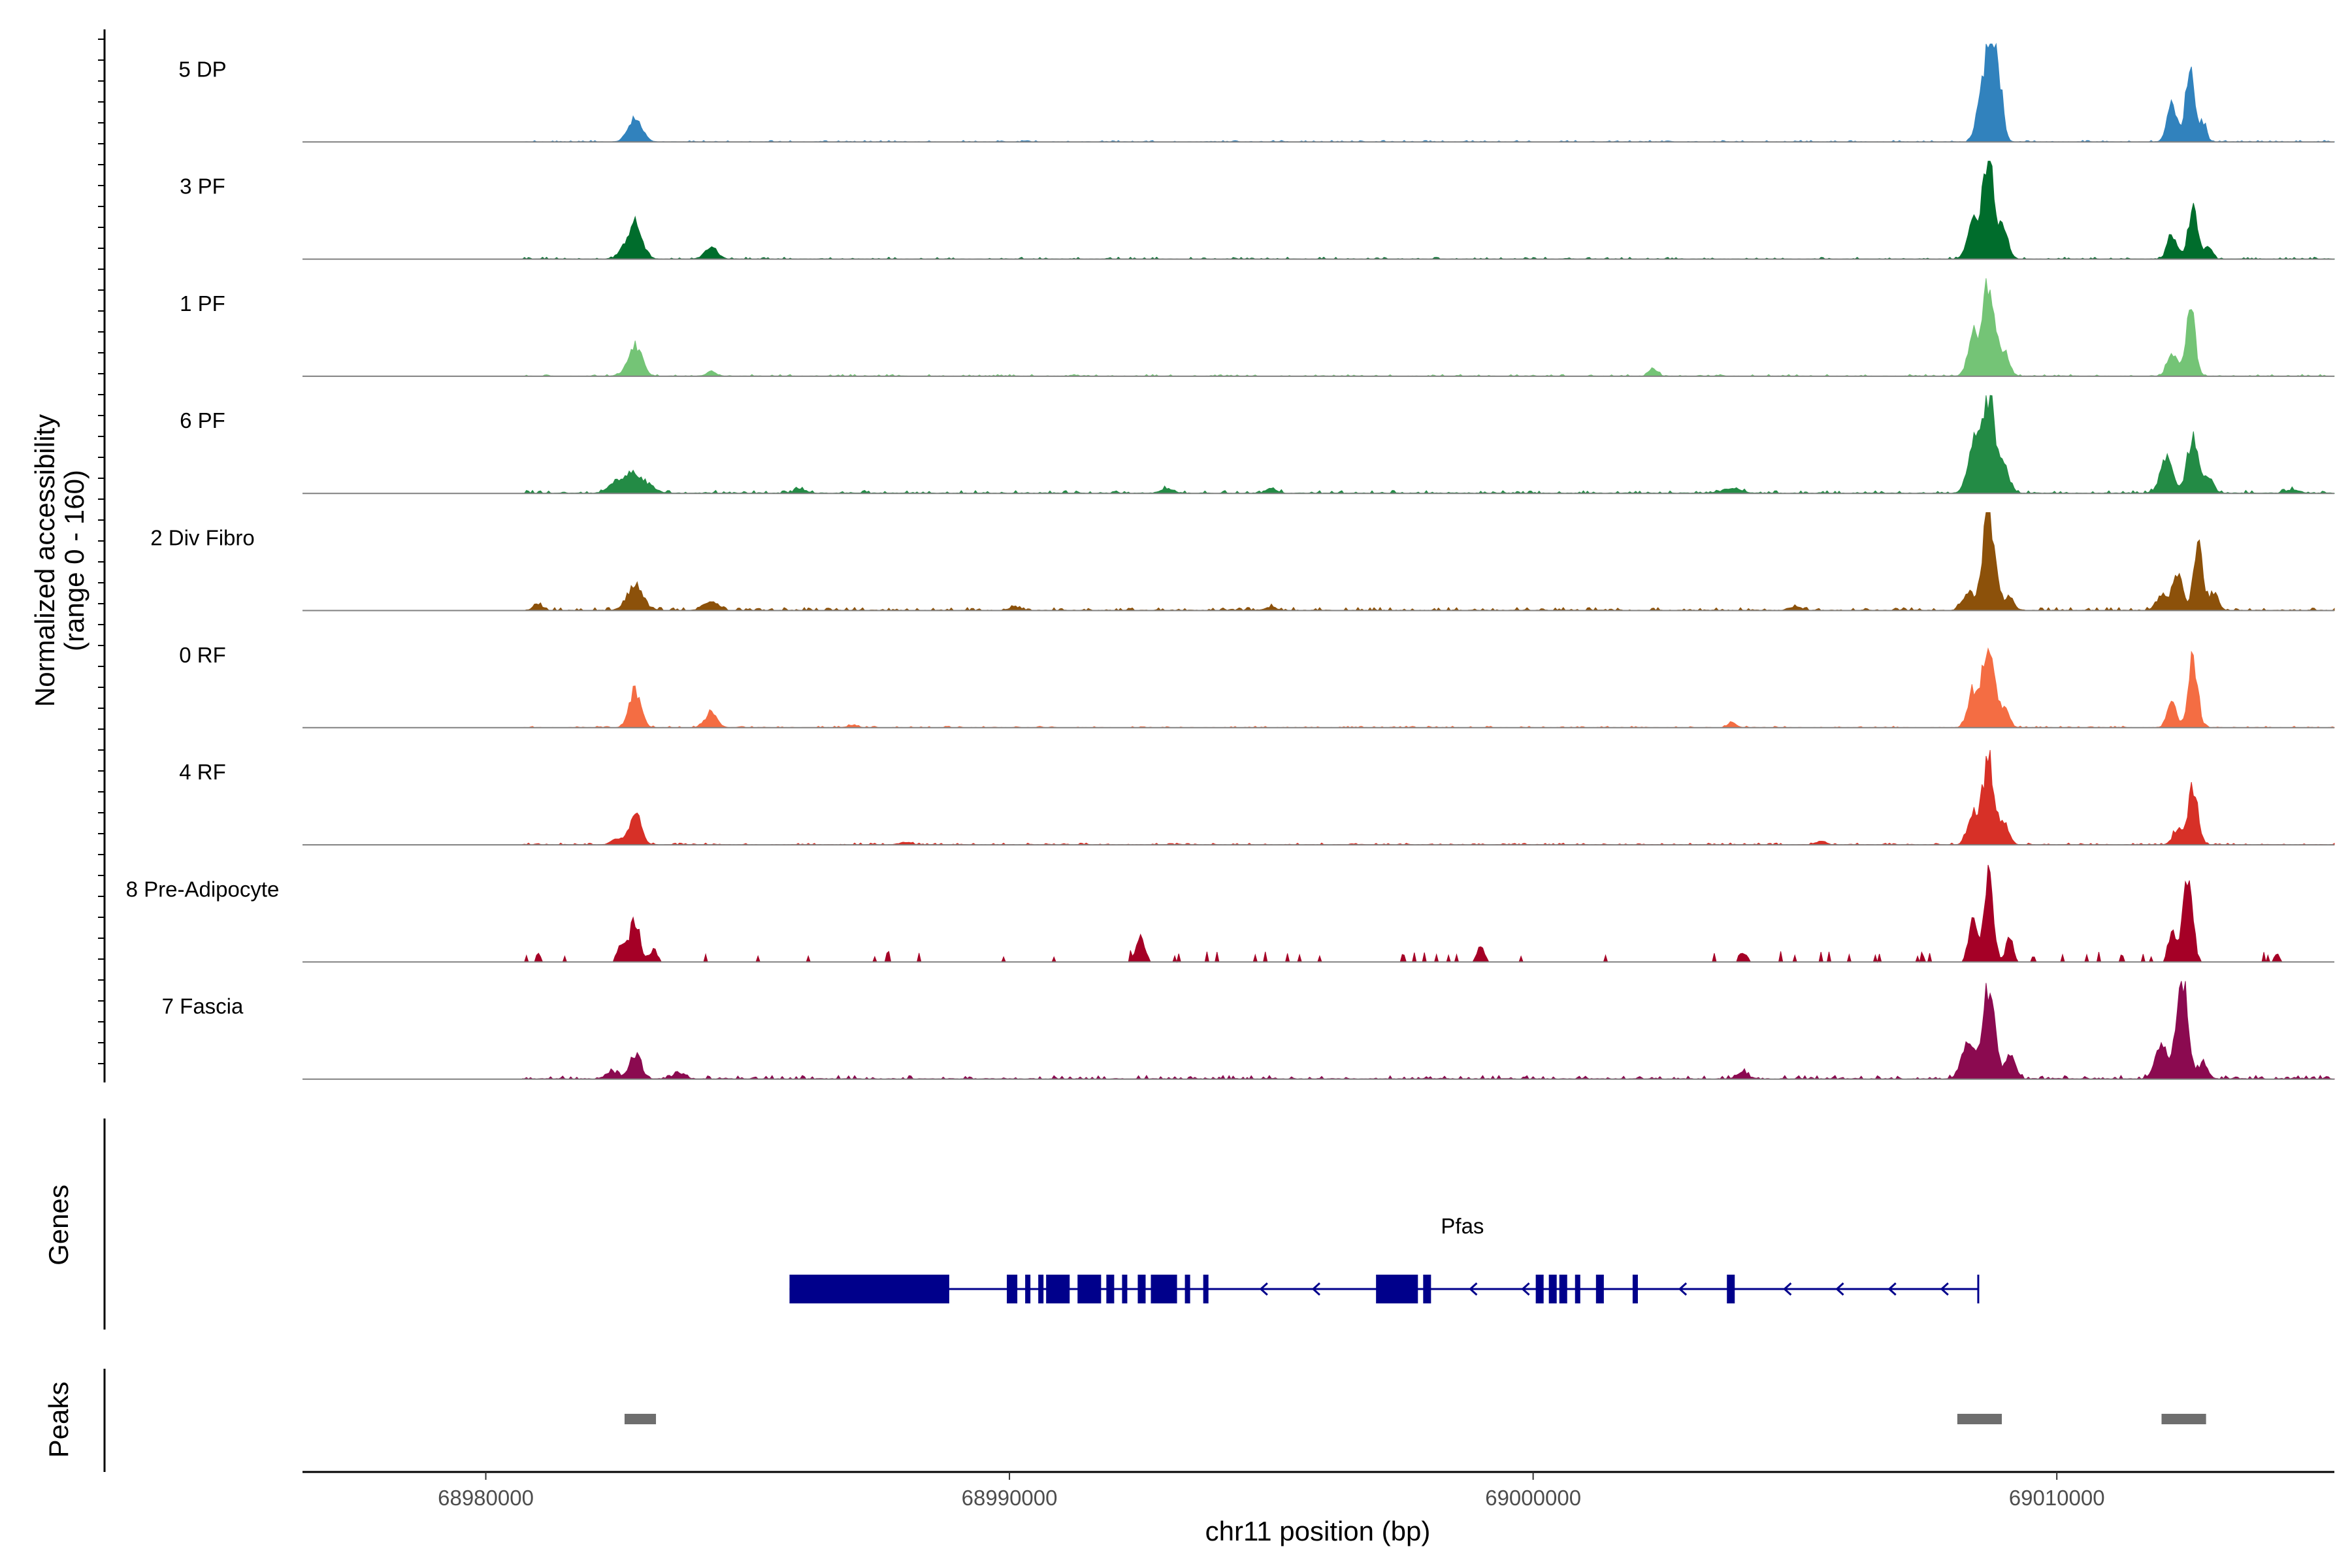  I want to click on track-2-div-fibro: 2 Div Fibro, so click(1242, 562).